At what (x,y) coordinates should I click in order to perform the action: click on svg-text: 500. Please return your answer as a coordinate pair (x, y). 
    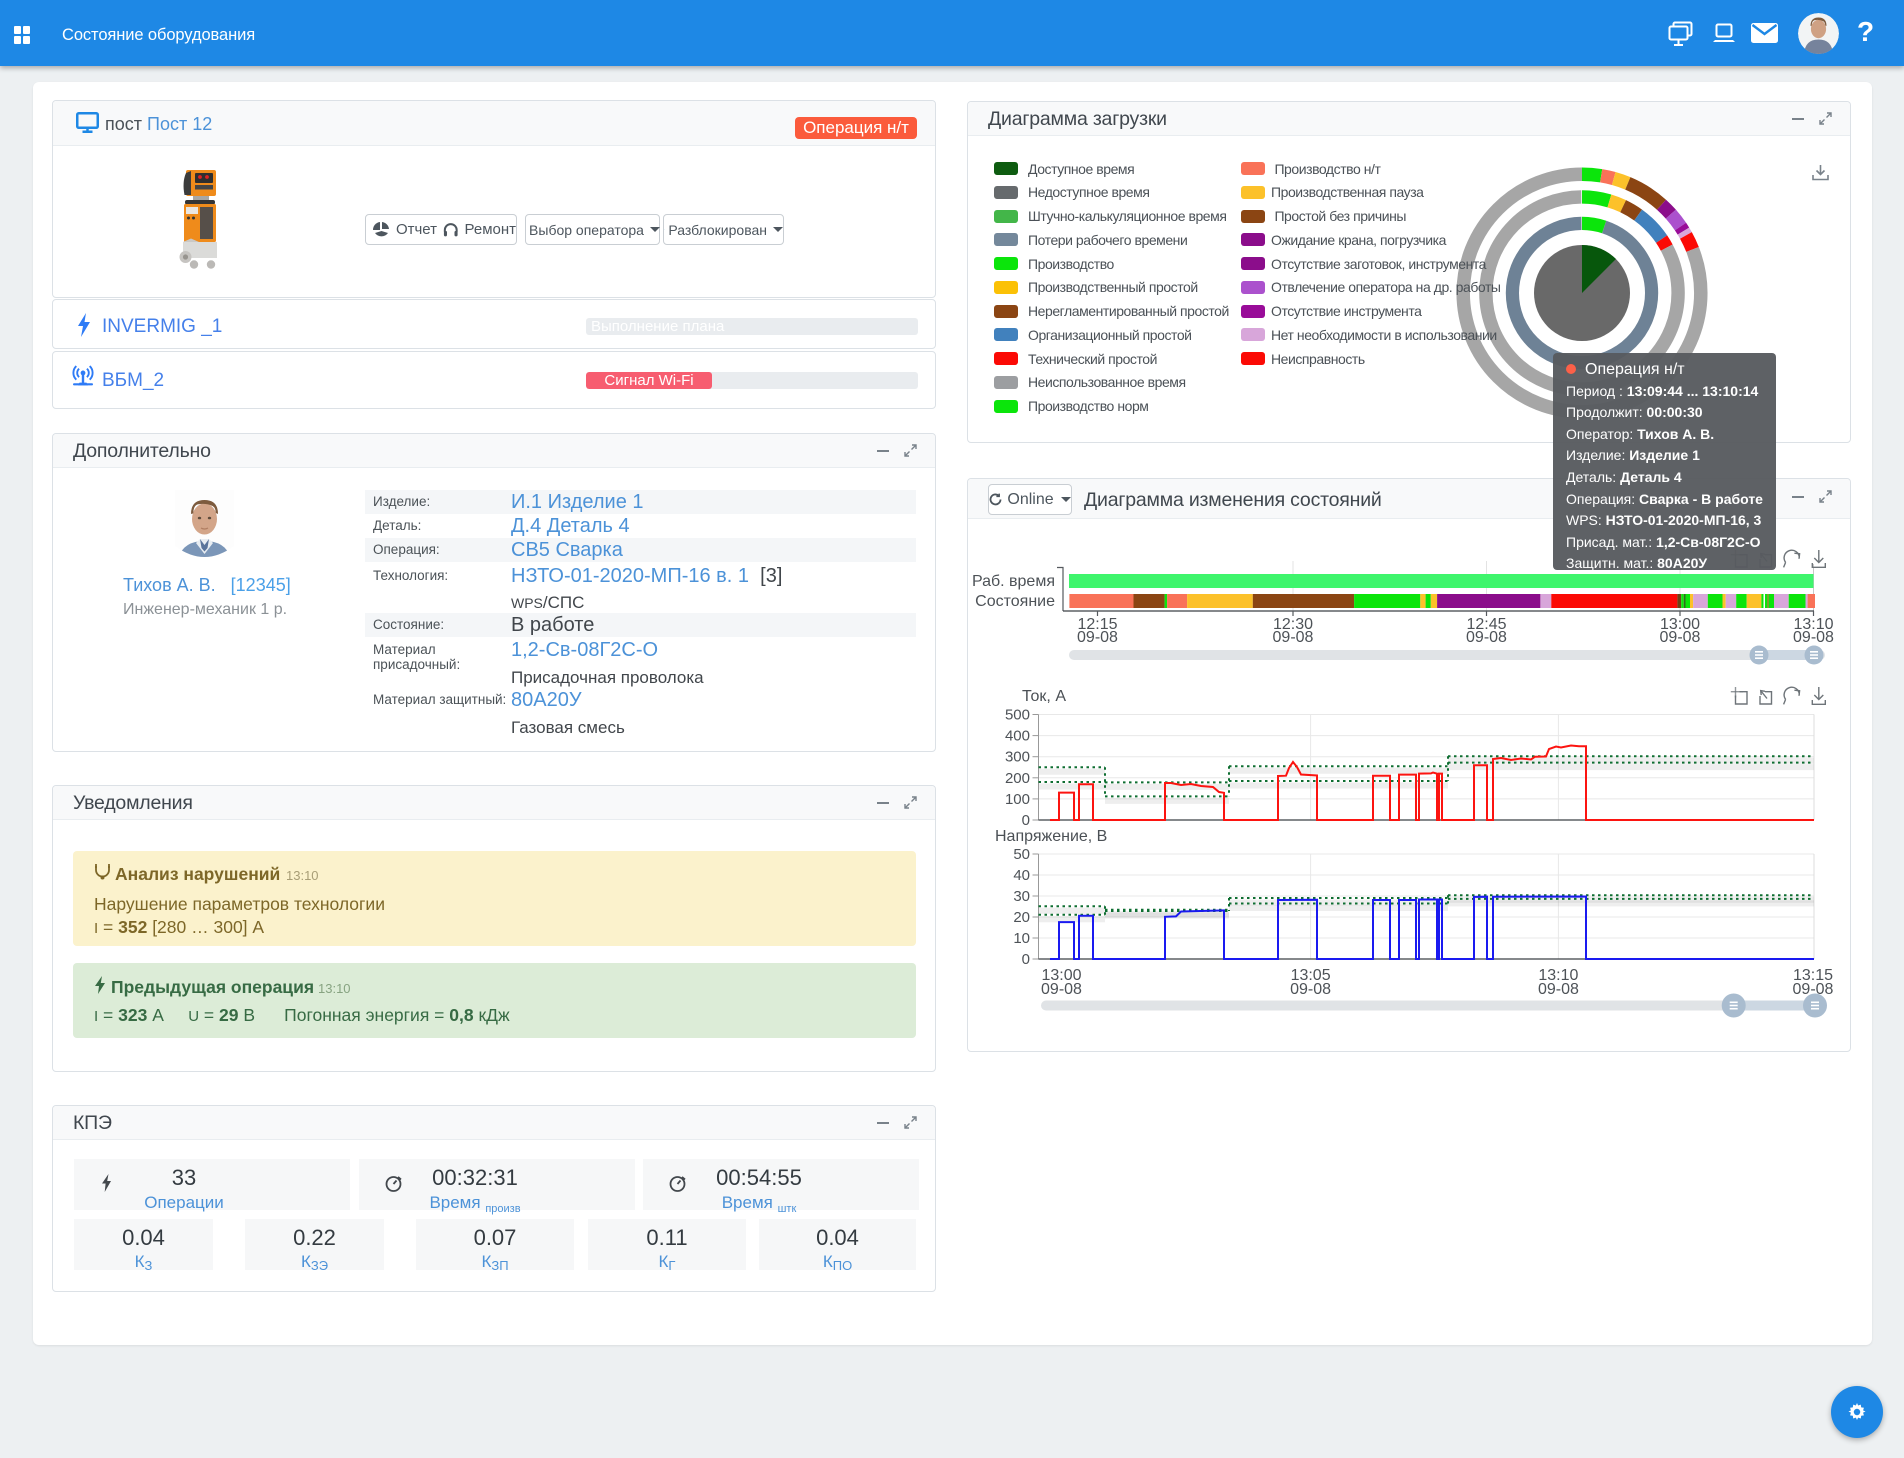
    Looking at the image, I should click on (1017, 715).